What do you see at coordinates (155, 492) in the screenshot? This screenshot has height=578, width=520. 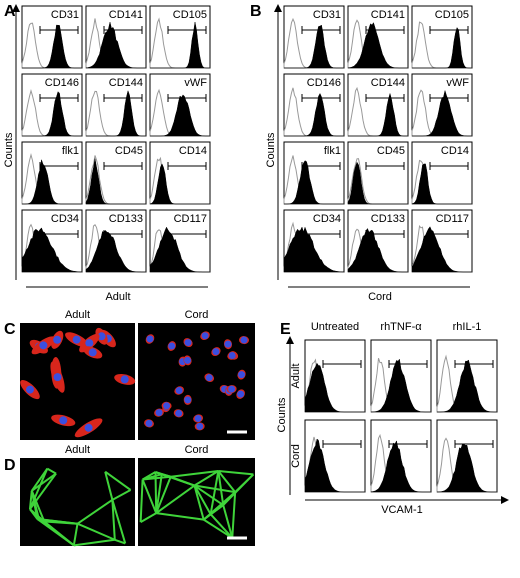 I see `tube` at bounding box center [155, 492].